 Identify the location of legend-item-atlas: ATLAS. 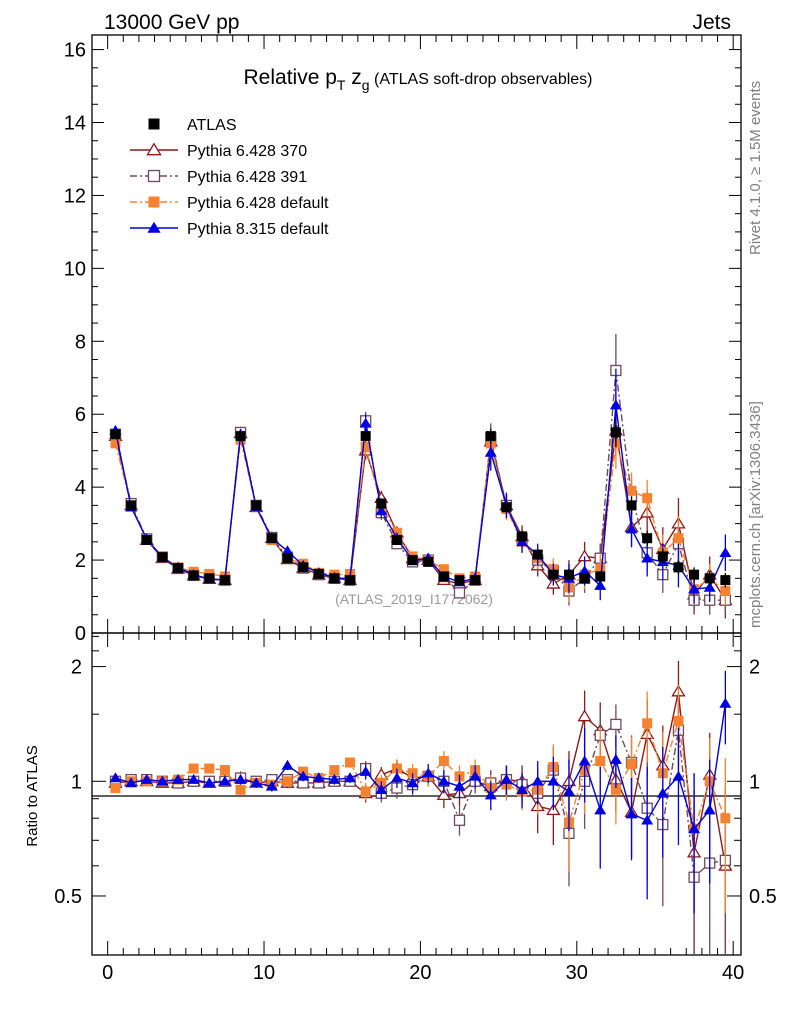
(192, 125).